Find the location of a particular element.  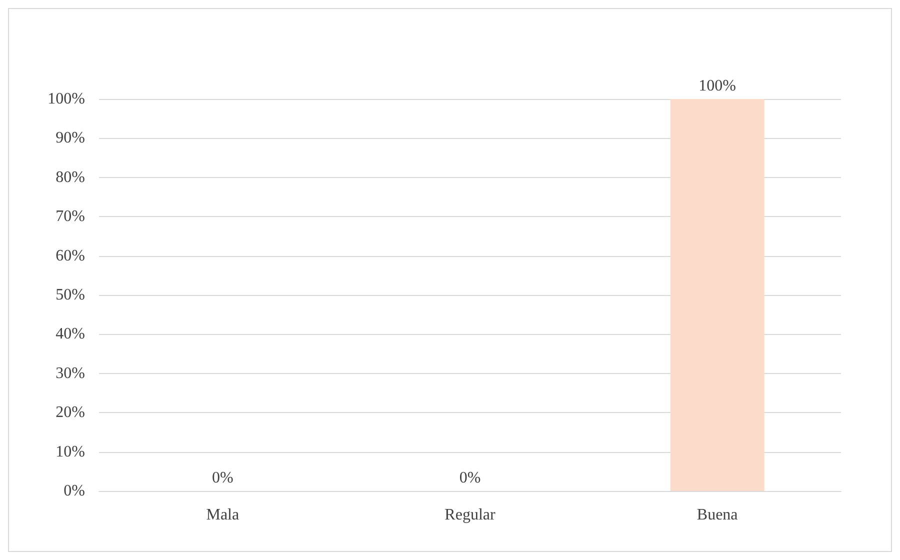

x-tick-label: Buena is located at coordinates (717, 515).